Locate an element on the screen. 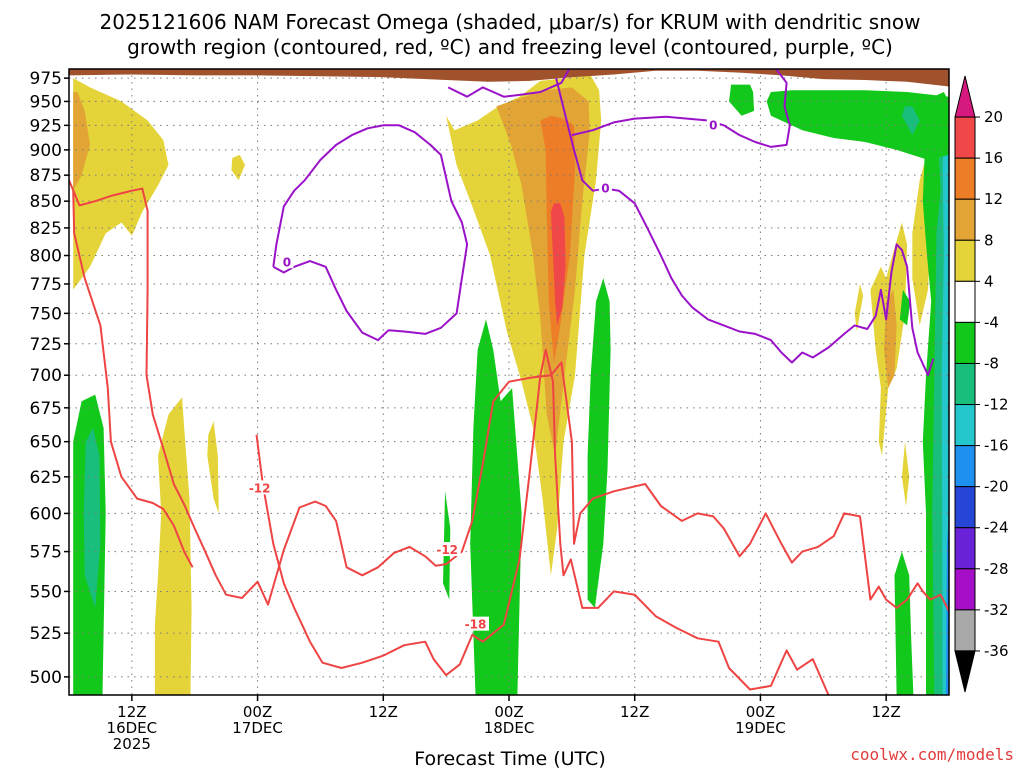 Image resolution: width=1024 pixels, height=768 pixels. x-tick-label-42-2: 18DEC is located at coordinates (509, 728).